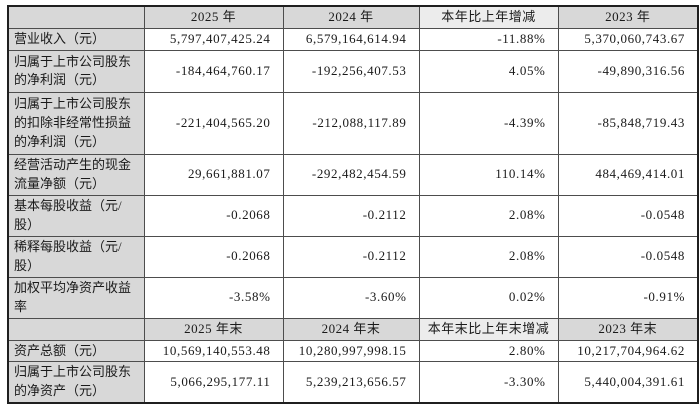 This screenshot has width=700, height=405. Describe the element at coordinates (488, 123) in the screenshot. I see `value-cell: -4.39%` at that location.